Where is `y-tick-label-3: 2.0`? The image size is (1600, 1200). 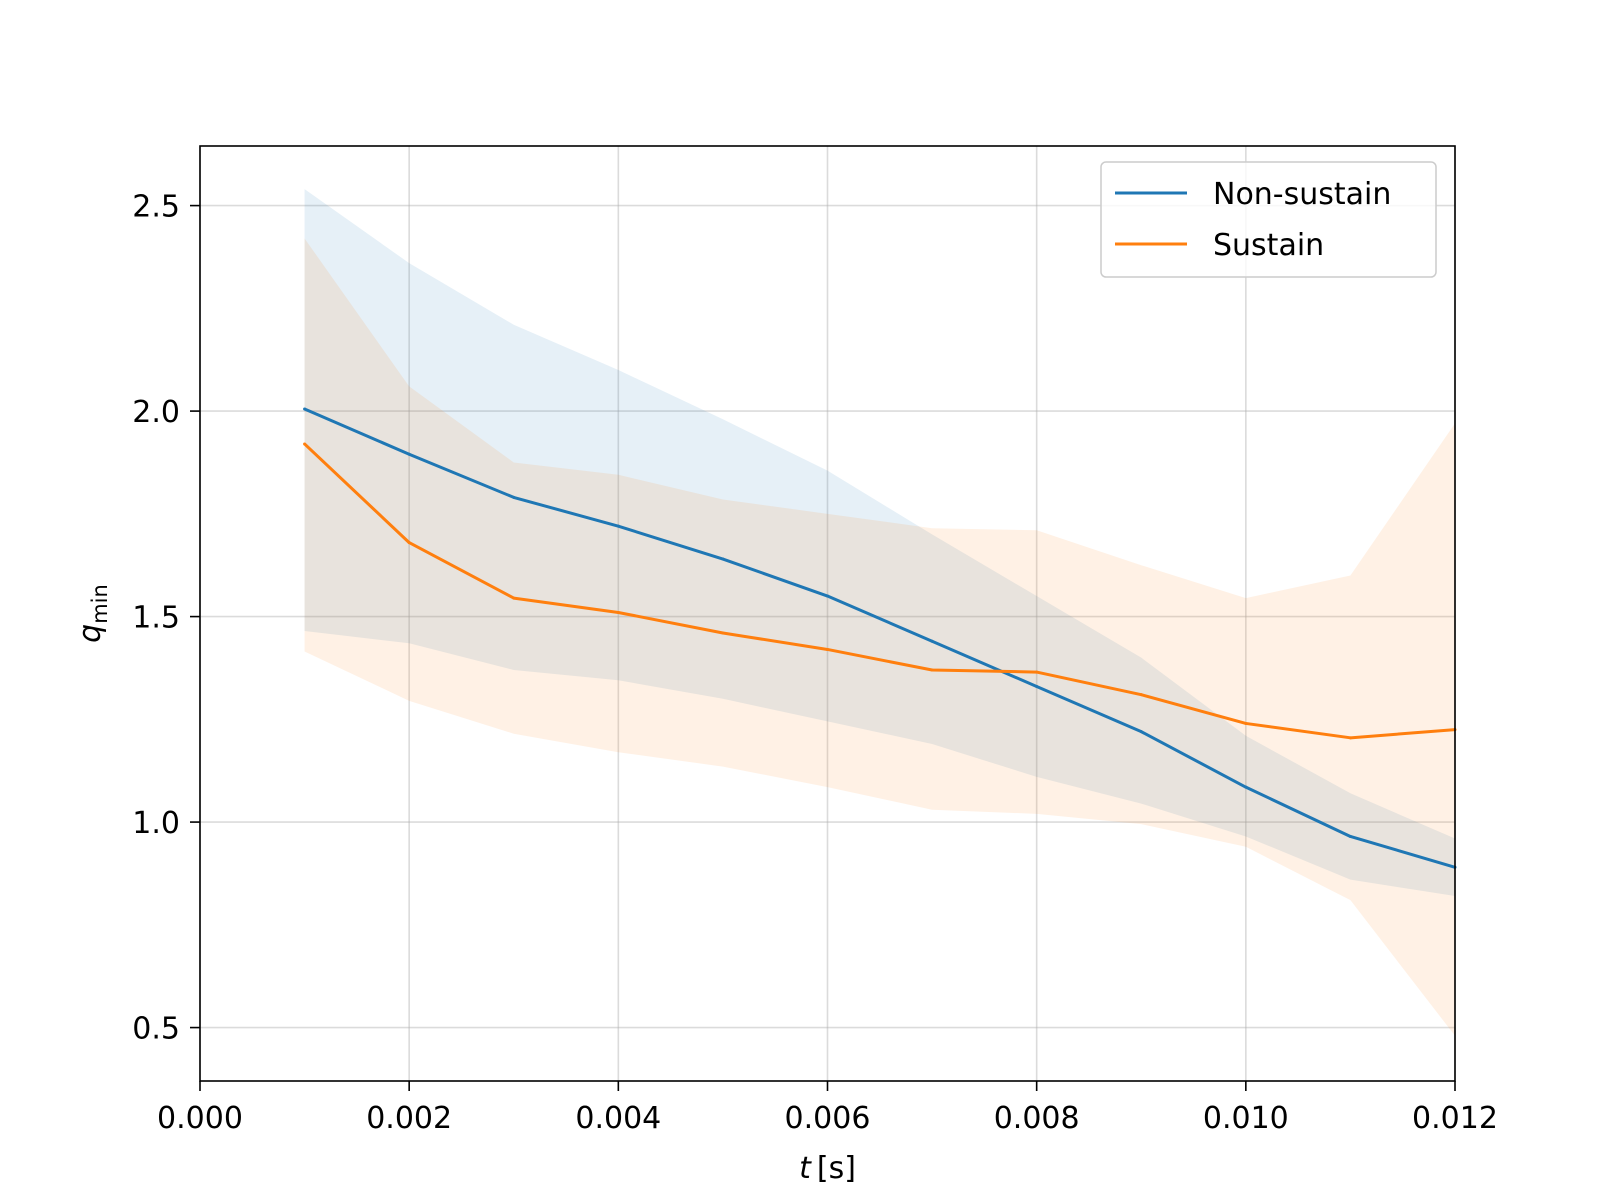
y-tick-label-3: 2.0 is located at coordinates (156, 412).